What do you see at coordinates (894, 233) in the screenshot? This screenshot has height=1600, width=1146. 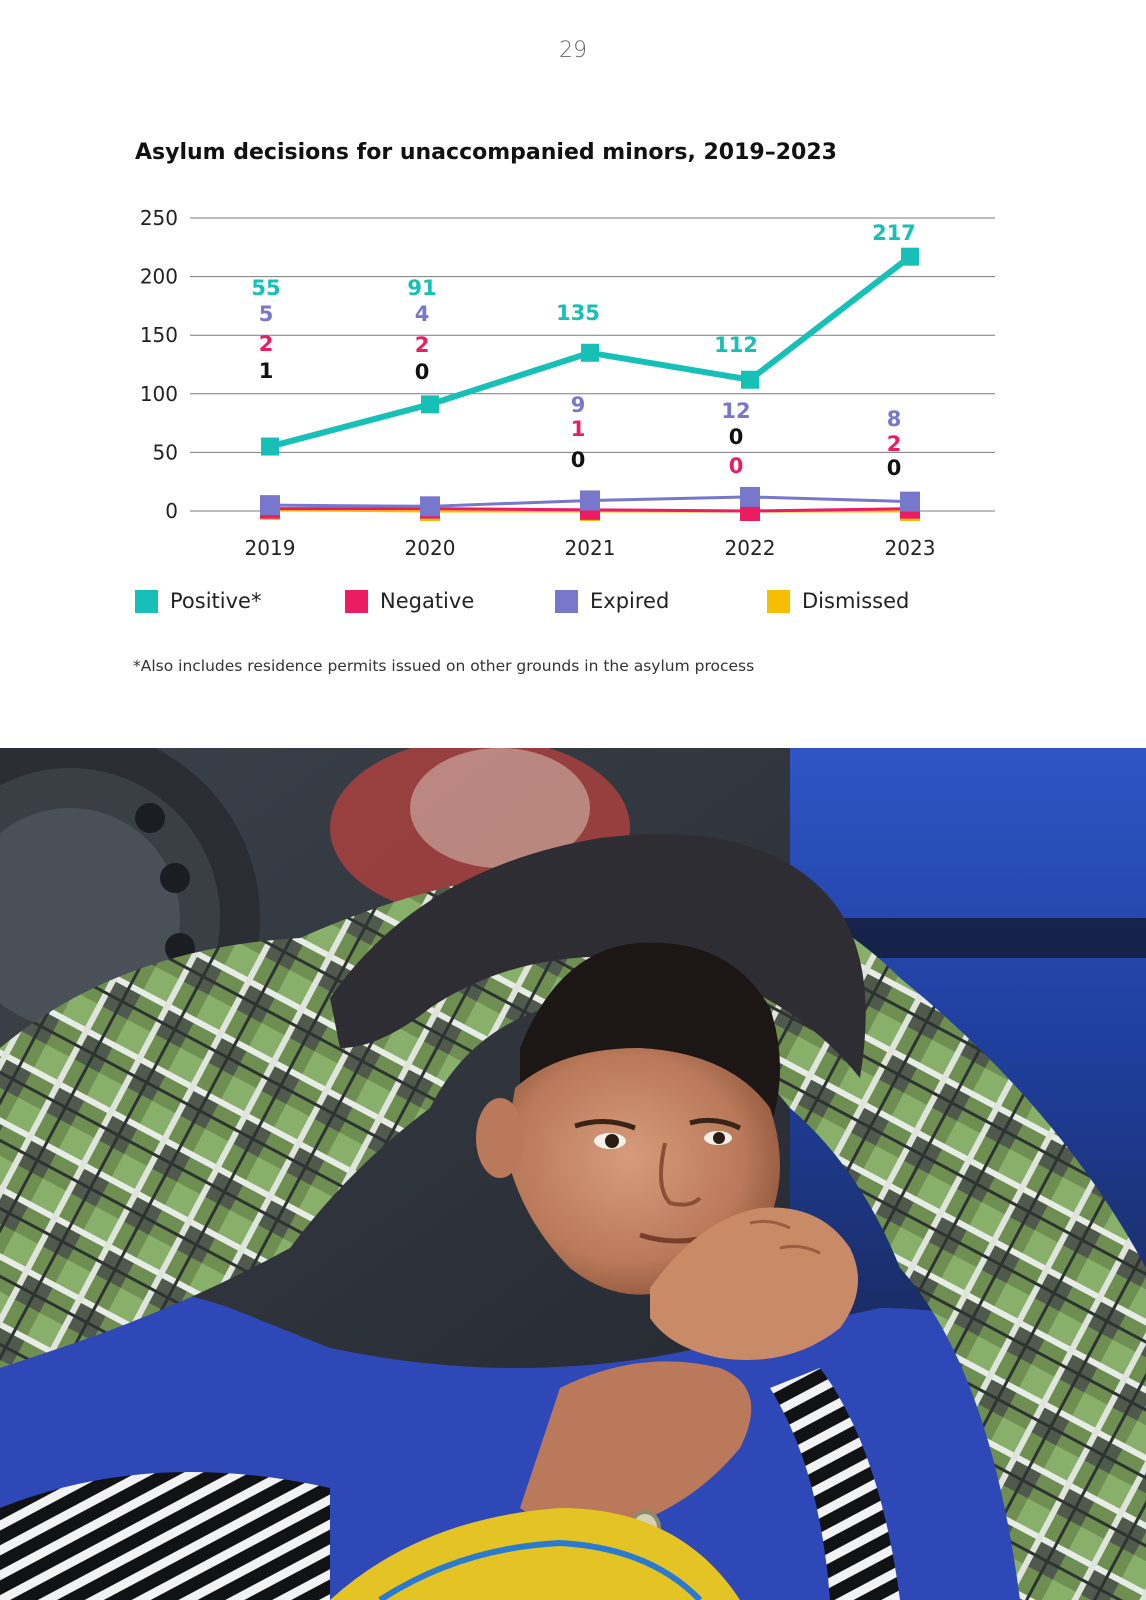 I see `data-label-positive: 217` at bounding box center [894, 233].